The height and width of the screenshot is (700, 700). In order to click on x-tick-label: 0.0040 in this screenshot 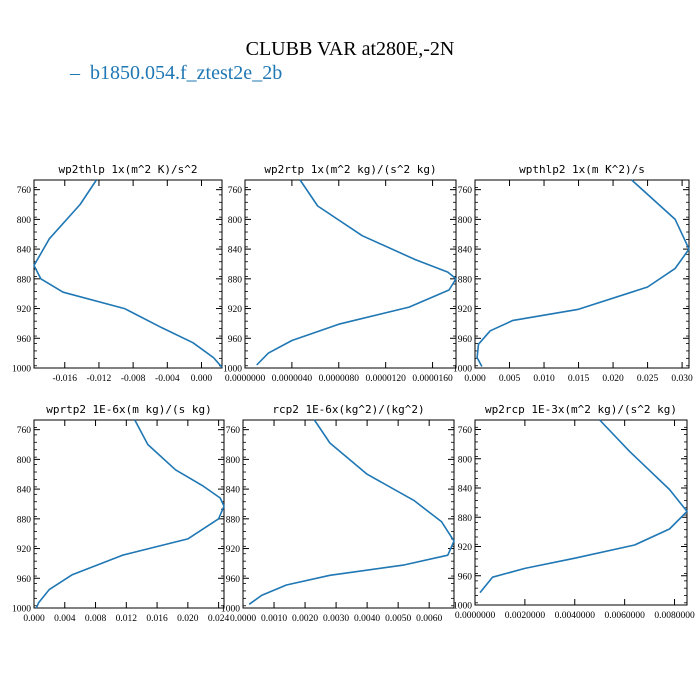, I will do `click(367, 619)`.